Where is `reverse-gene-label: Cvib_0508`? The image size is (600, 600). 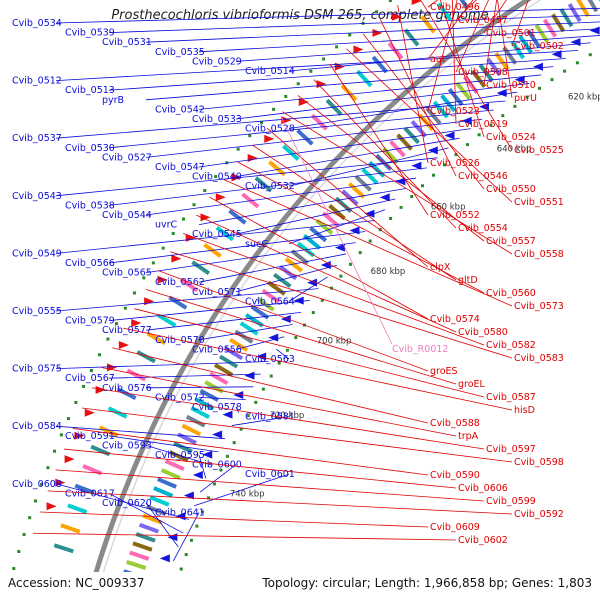
reverse-gene-label: Cvib_0508 is located at coordinates (483, 72).